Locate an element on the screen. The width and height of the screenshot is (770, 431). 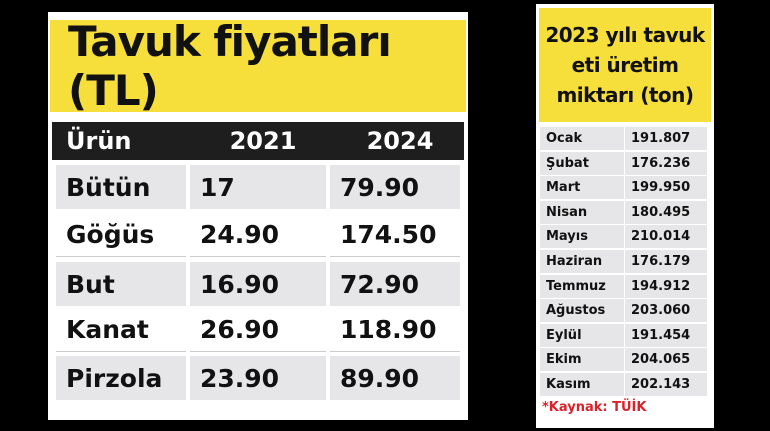
price-cell: 118.90 is located at coordinates (395, 330).